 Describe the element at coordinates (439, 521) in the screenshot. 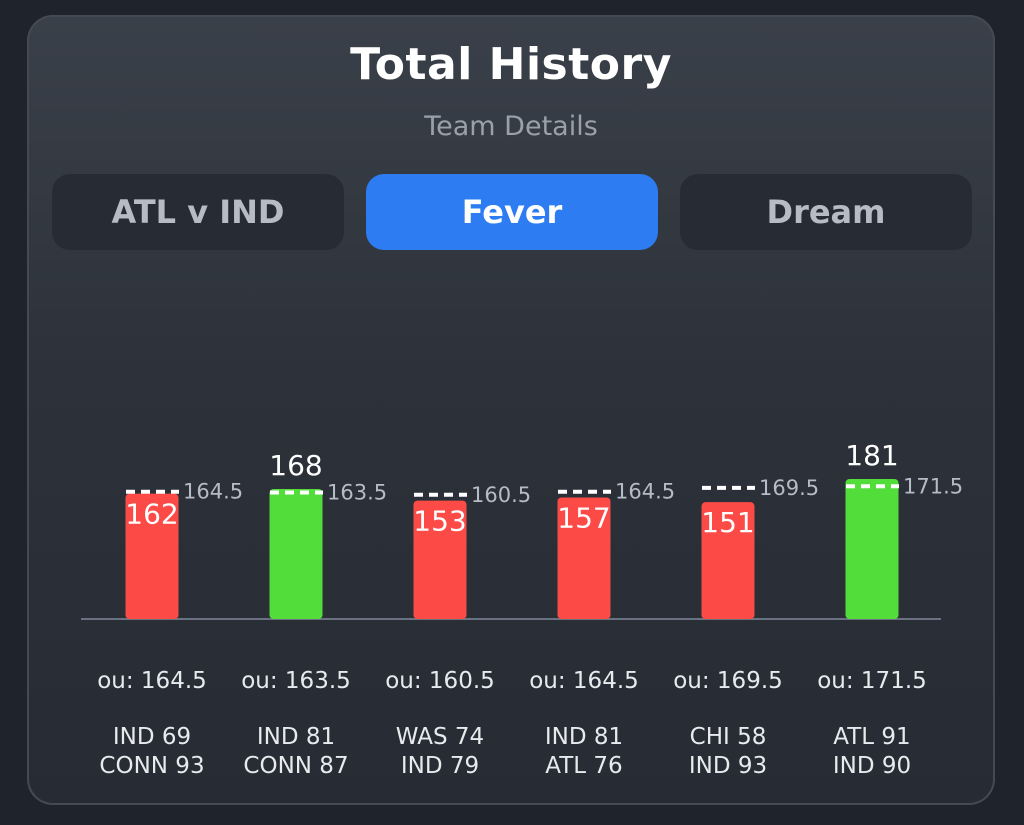

I see `bar-value-label-2: 153` at that location.